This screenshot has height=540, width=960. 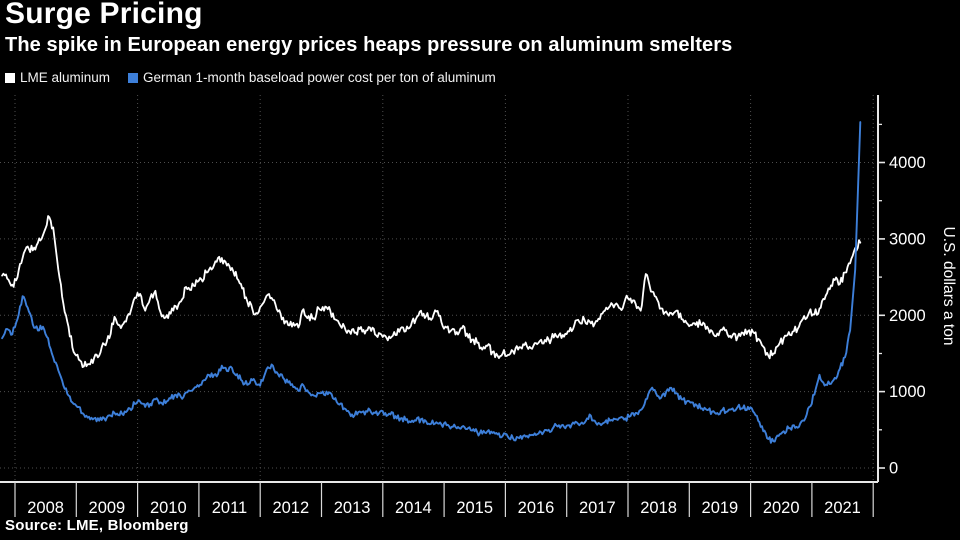 What do you see at coordinates (168, 508) in the screenshot?
I see `svg-text: 2010` at bounding box center [168, 508].